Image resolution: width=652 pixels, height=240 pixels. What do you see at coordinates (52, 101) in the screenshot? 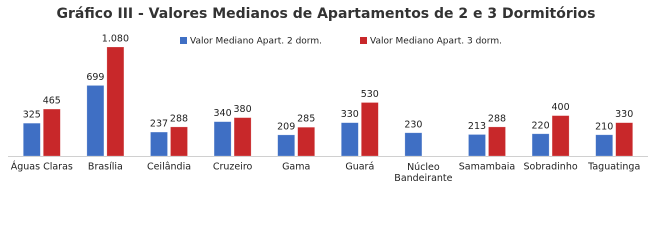
I see `value-label: 465` at bounding box center [52, 101].